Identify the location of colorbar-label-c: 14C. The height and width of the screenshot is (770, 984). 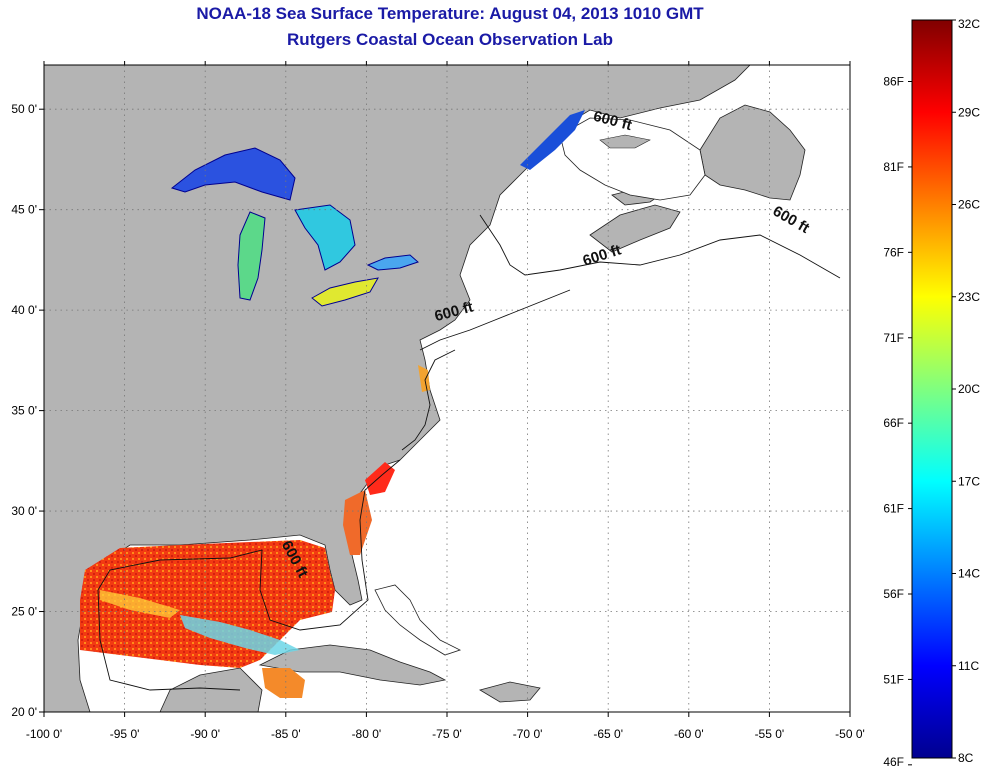
(969, 574).